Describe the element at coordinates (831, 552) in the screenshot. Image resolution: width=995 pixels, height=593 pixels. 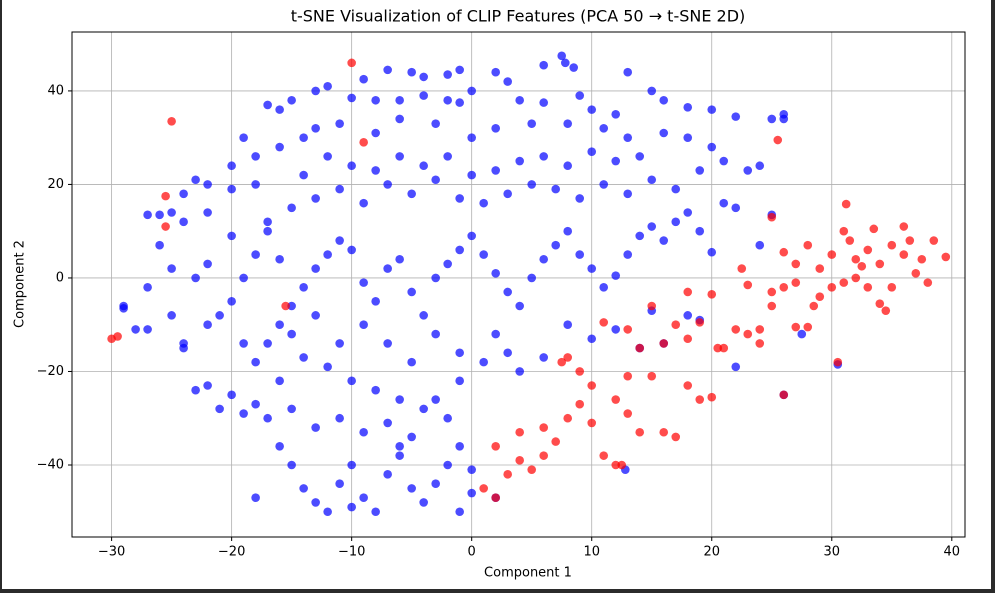
I see `x-tick-label: 30` at that location.